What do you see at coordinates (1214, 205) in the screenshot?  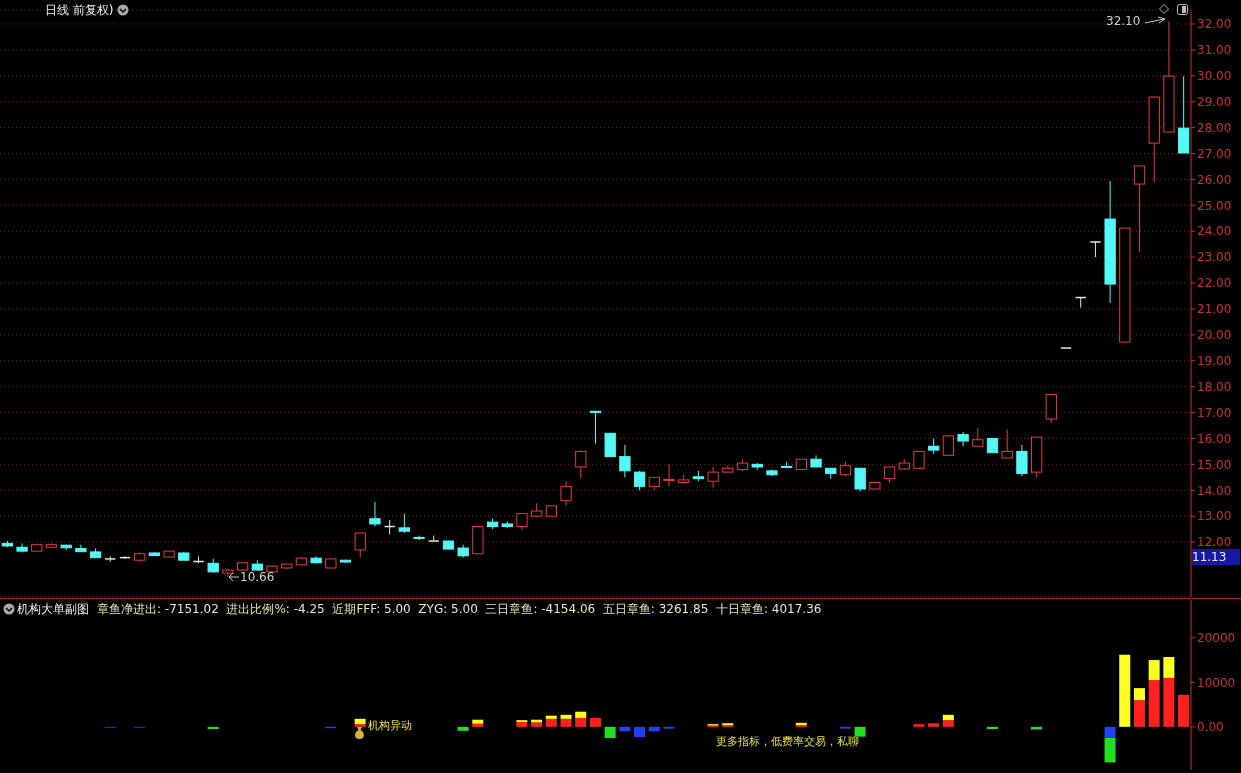 I see `y-tick-label: 25.00` at bounding box center [1214, 205].